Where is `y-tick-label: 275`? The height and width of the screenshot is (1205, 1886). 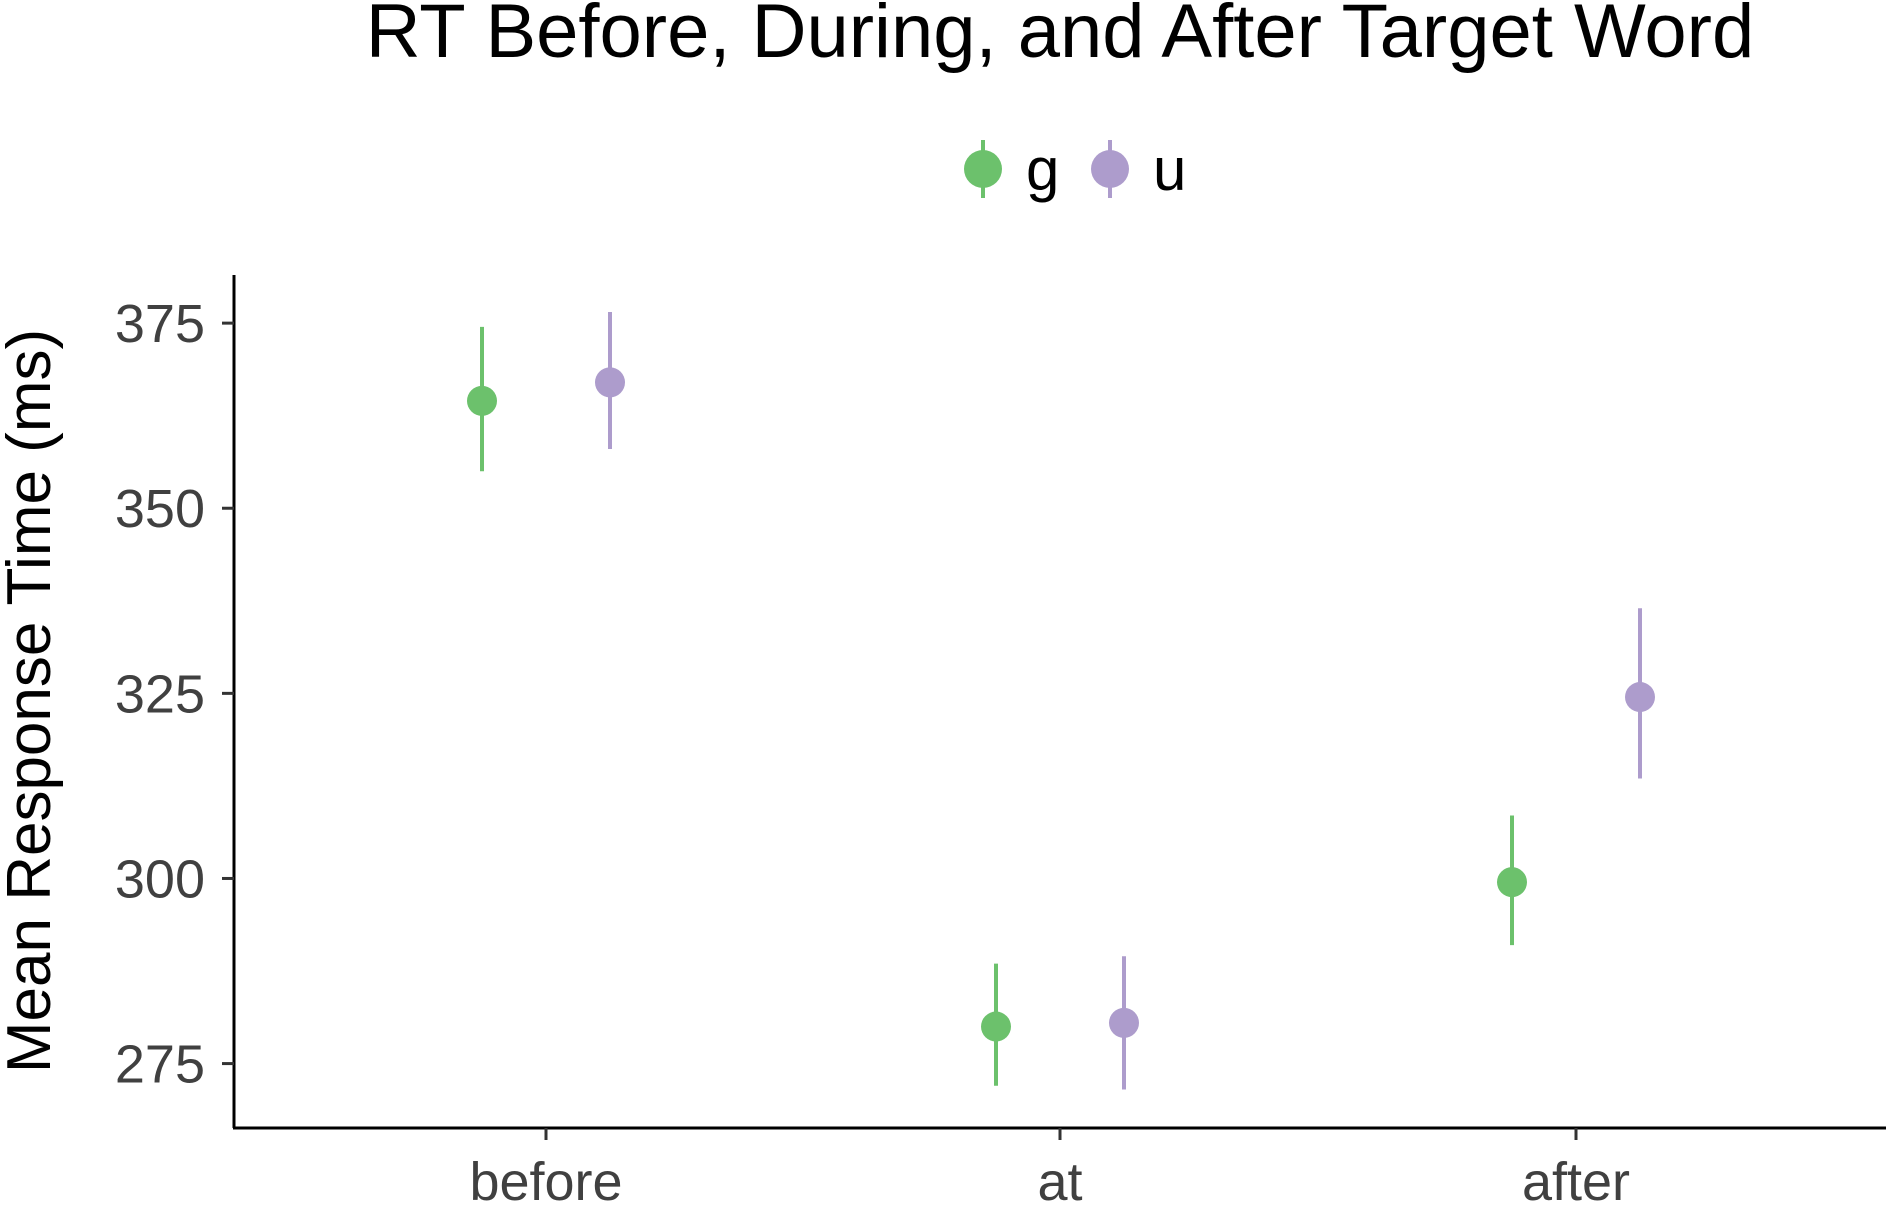 y-tick-label: 275 is located at coordinates (160, 1065).